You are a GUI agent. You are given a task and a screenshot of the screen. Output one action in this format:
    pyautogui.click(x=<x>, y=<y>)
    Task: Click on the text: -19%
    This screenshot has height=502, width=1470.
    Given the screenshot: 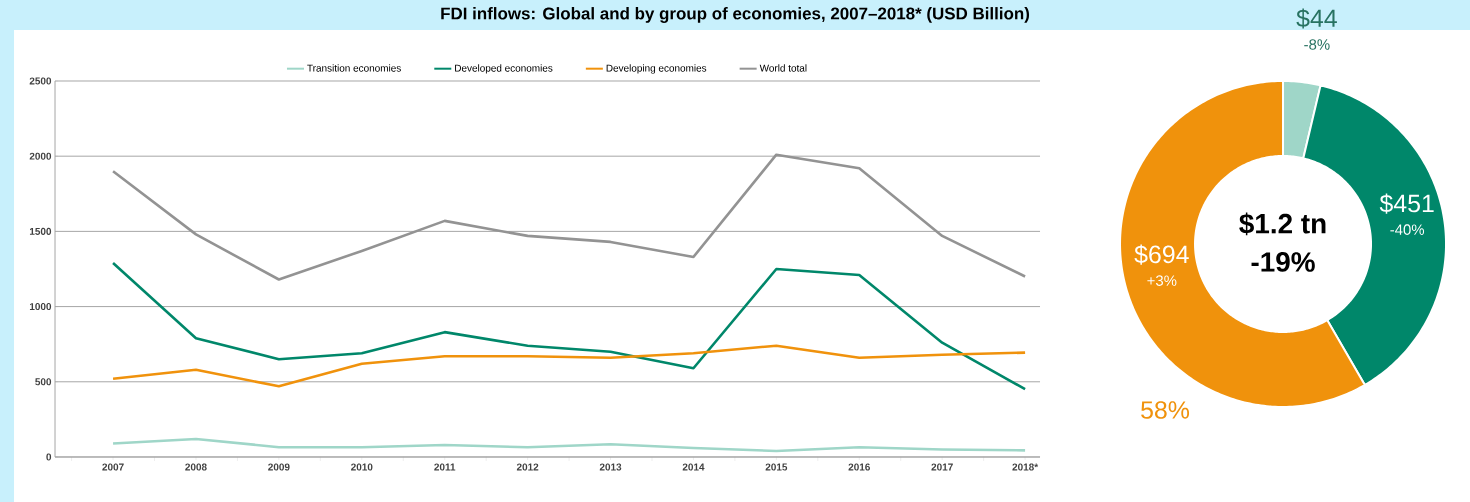 What is the action you would take?
    pyautogui.click(x=1283, y=262)
    